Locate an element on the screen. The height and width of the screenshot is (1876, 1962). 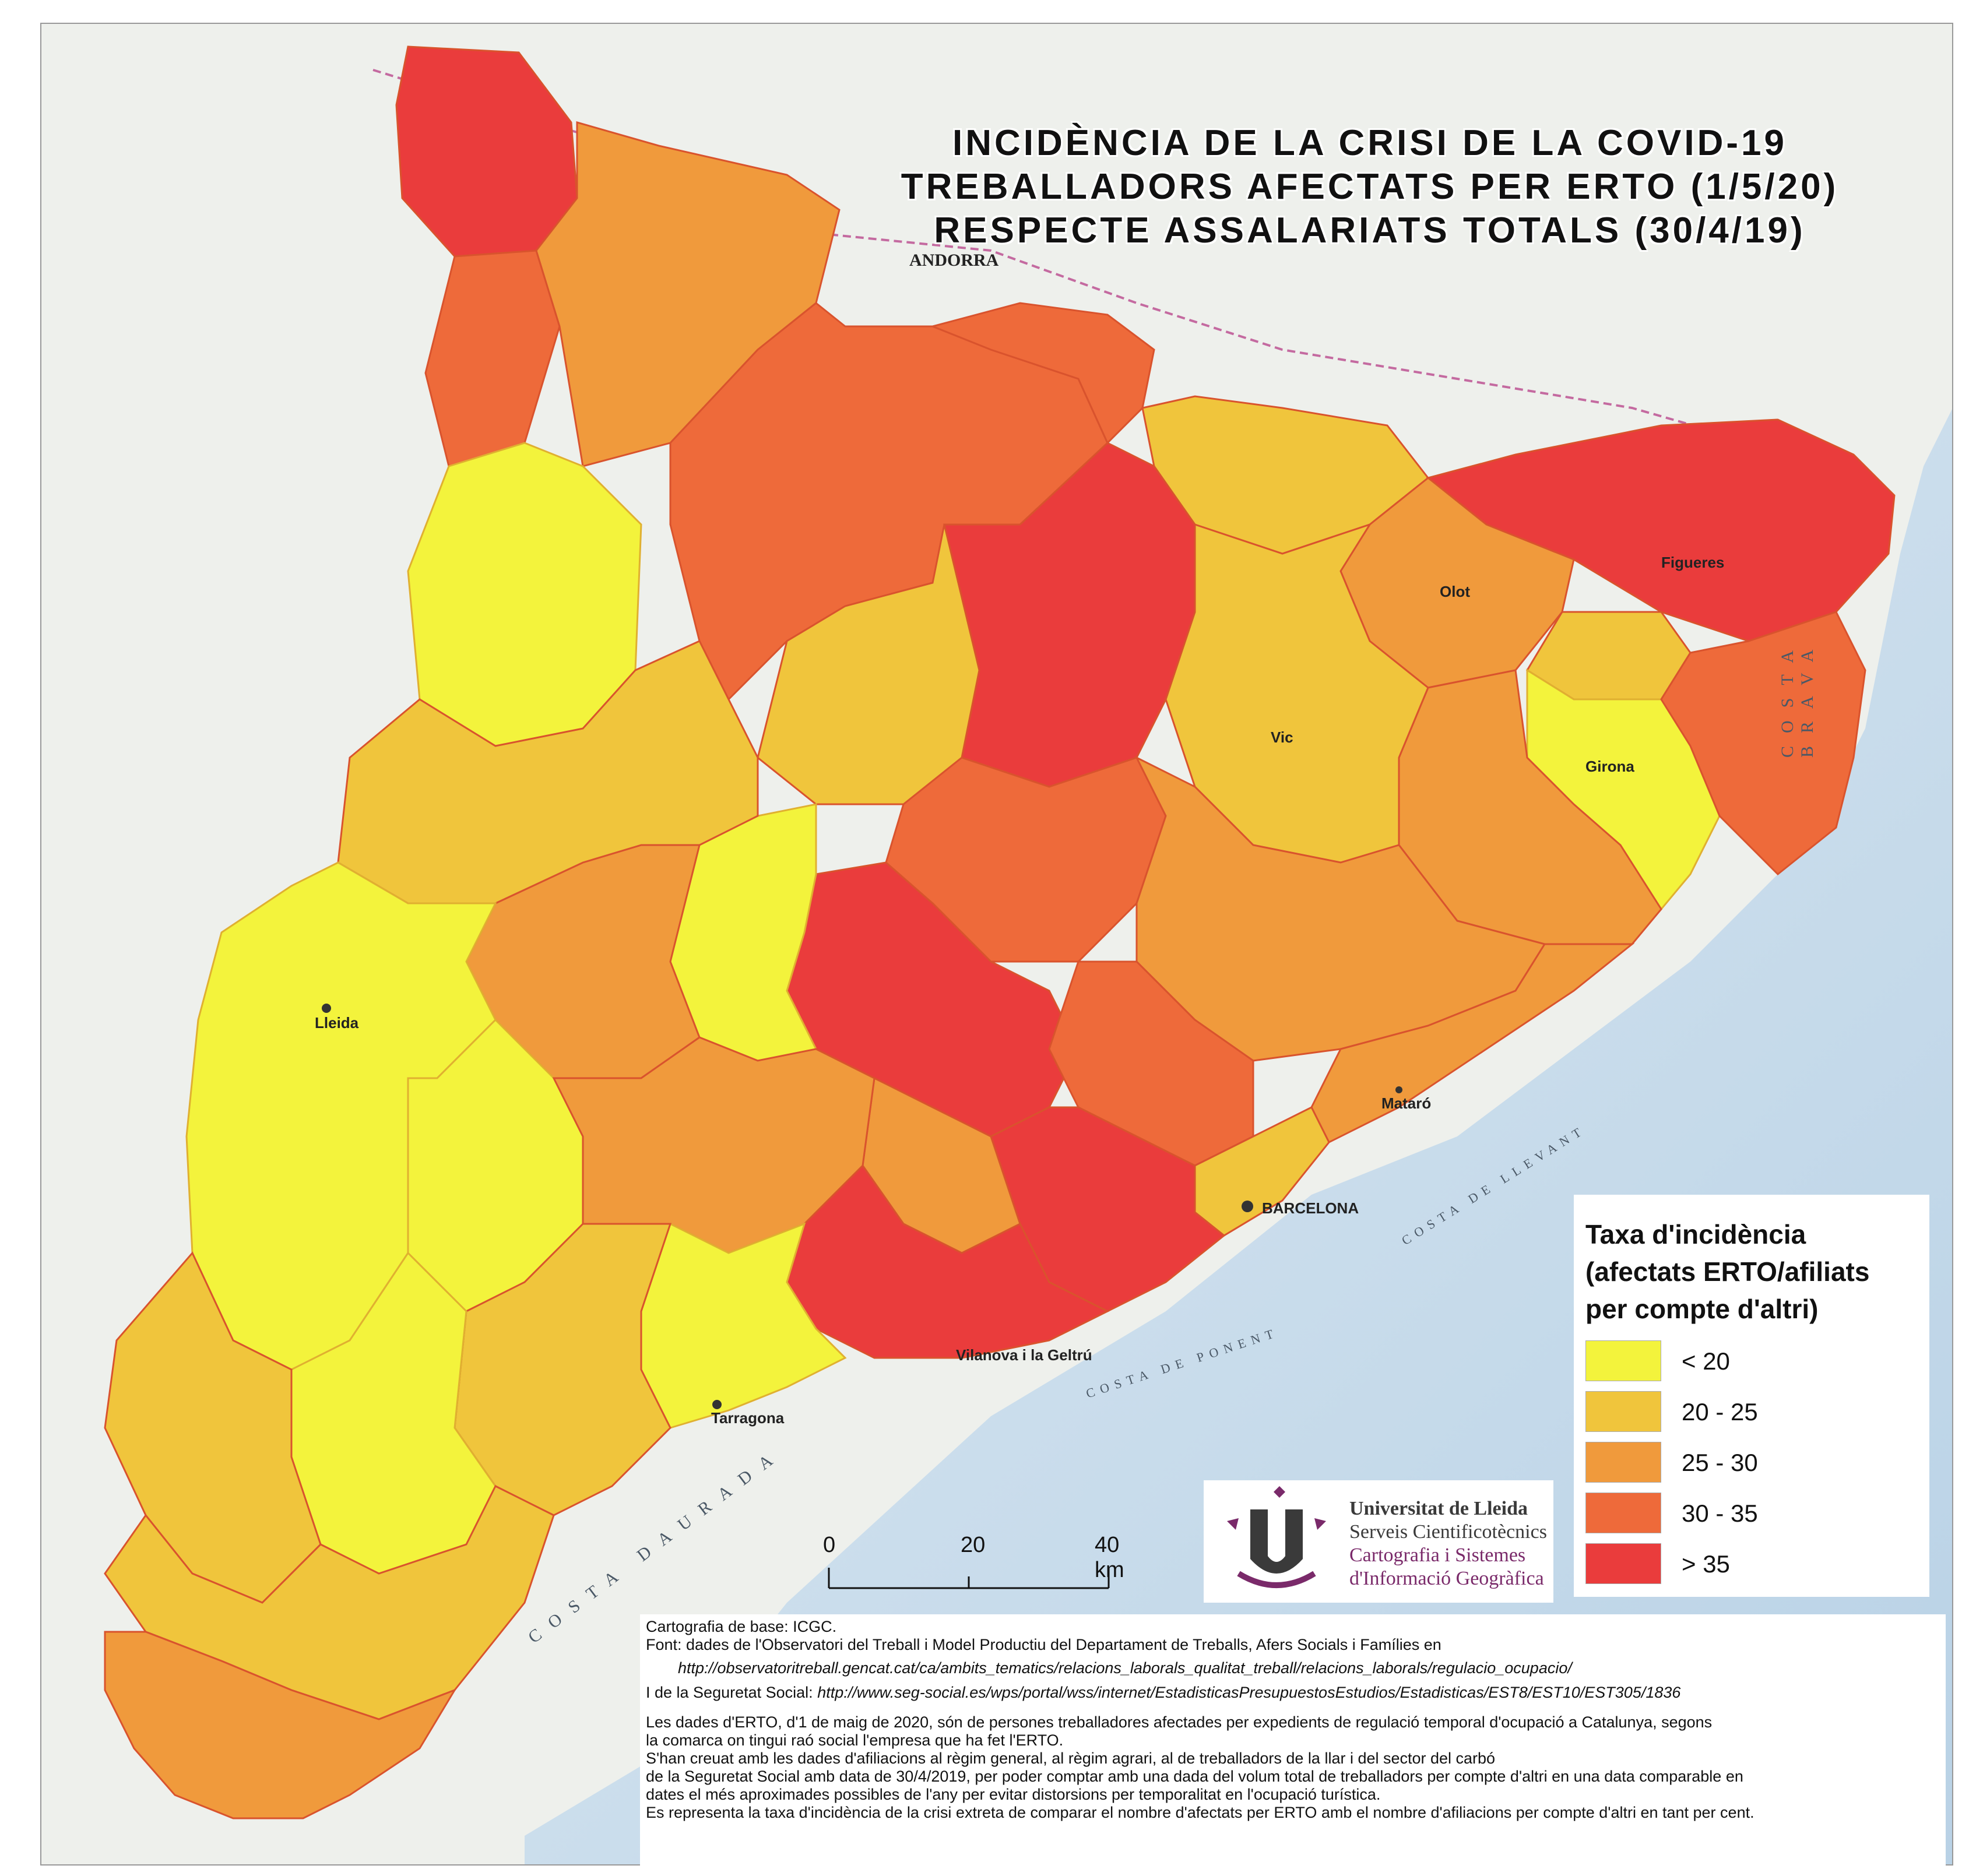
legend-item: 30 - 35 is located at coordinates (1748, 1515).